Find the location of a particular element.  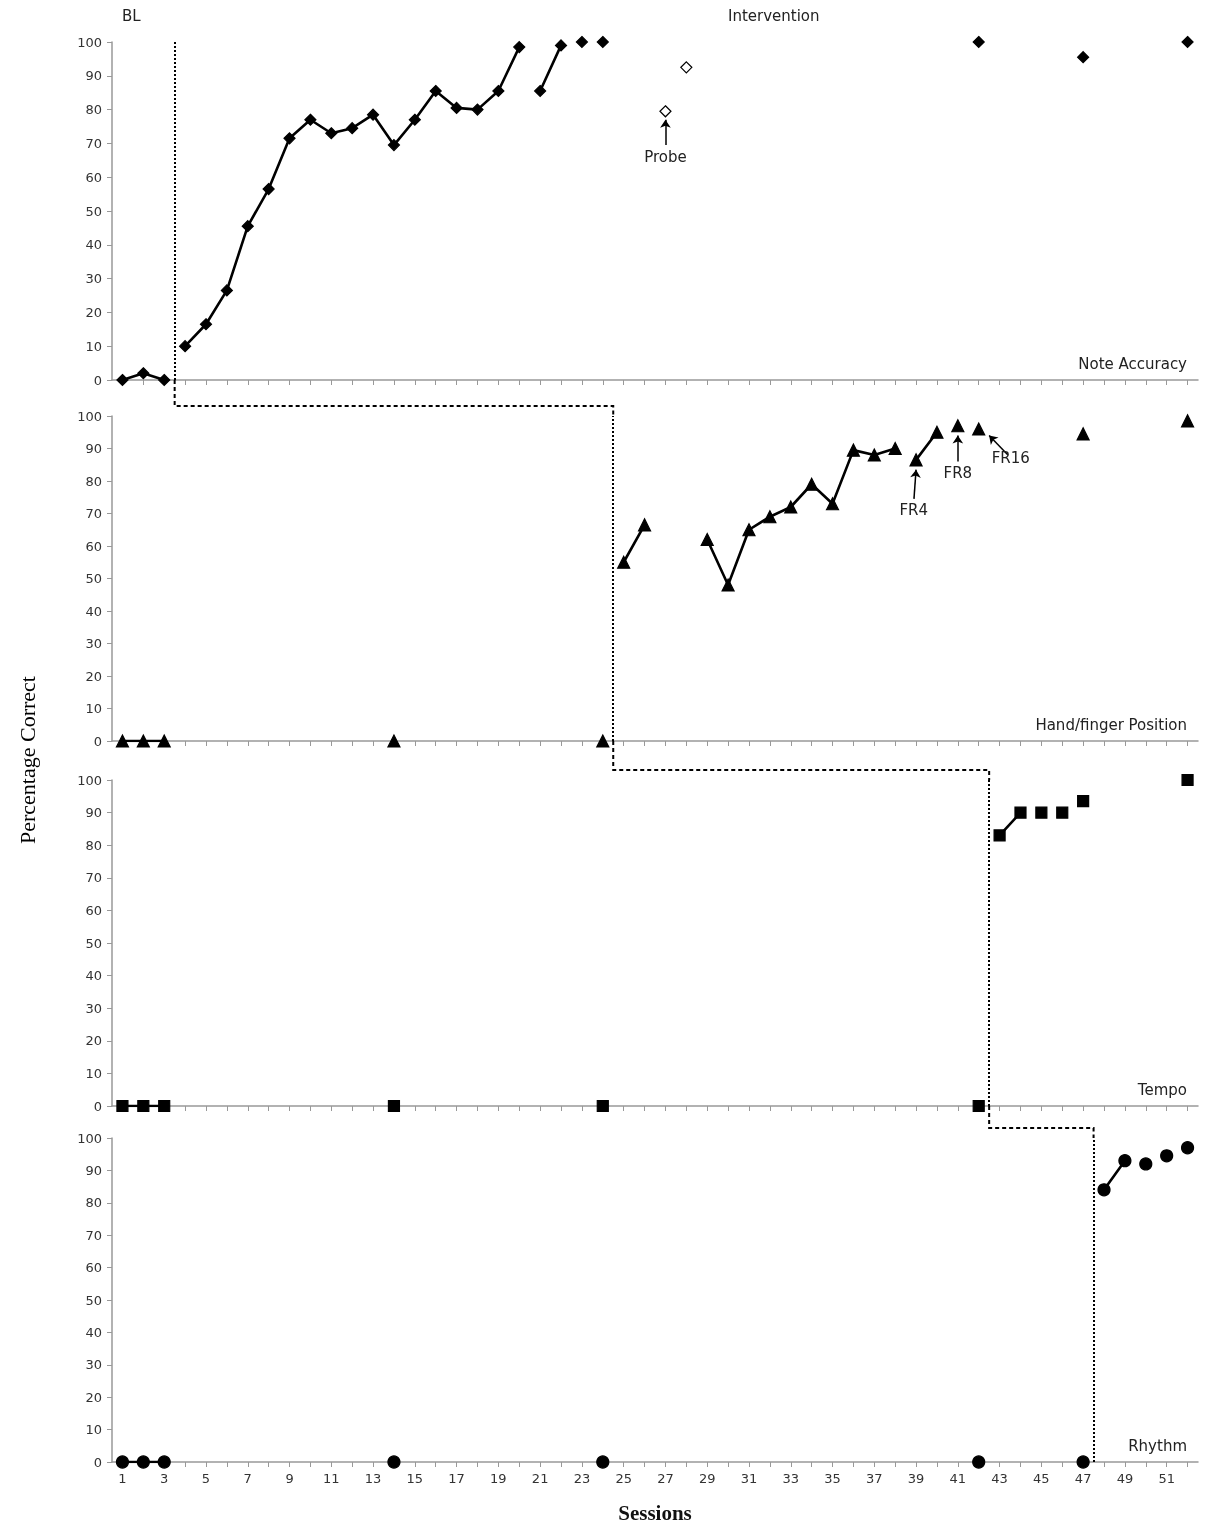

x-tick-label: 47 is located at coordinates (1083, 1478).